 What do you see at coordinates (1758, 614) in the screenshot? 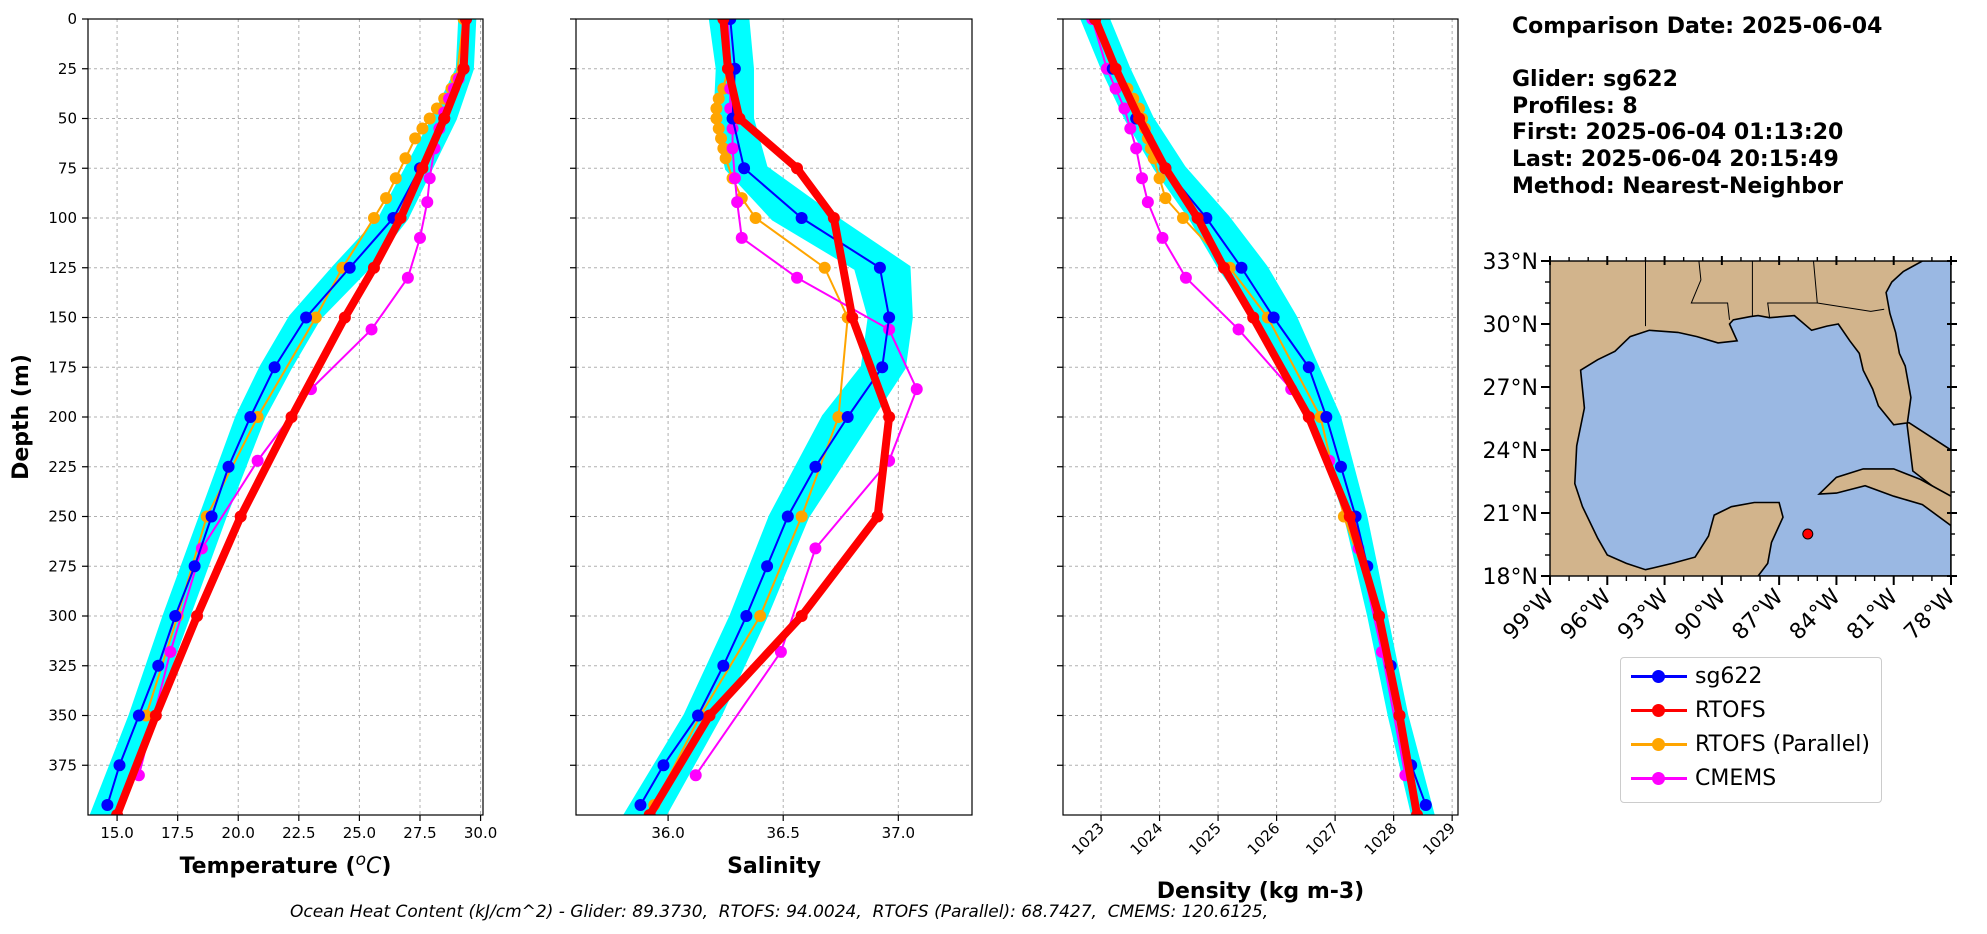
I see `map-x-tick-label: 87°W` at bounding box center [1758, 614].